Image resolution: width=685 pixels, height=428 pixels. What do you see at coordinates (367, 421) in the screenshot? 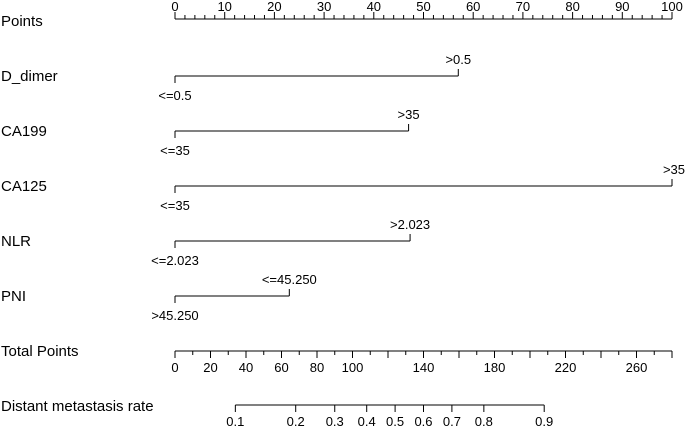
I see `risk-tick-label: 0.4` at bounding box center [367, 421].